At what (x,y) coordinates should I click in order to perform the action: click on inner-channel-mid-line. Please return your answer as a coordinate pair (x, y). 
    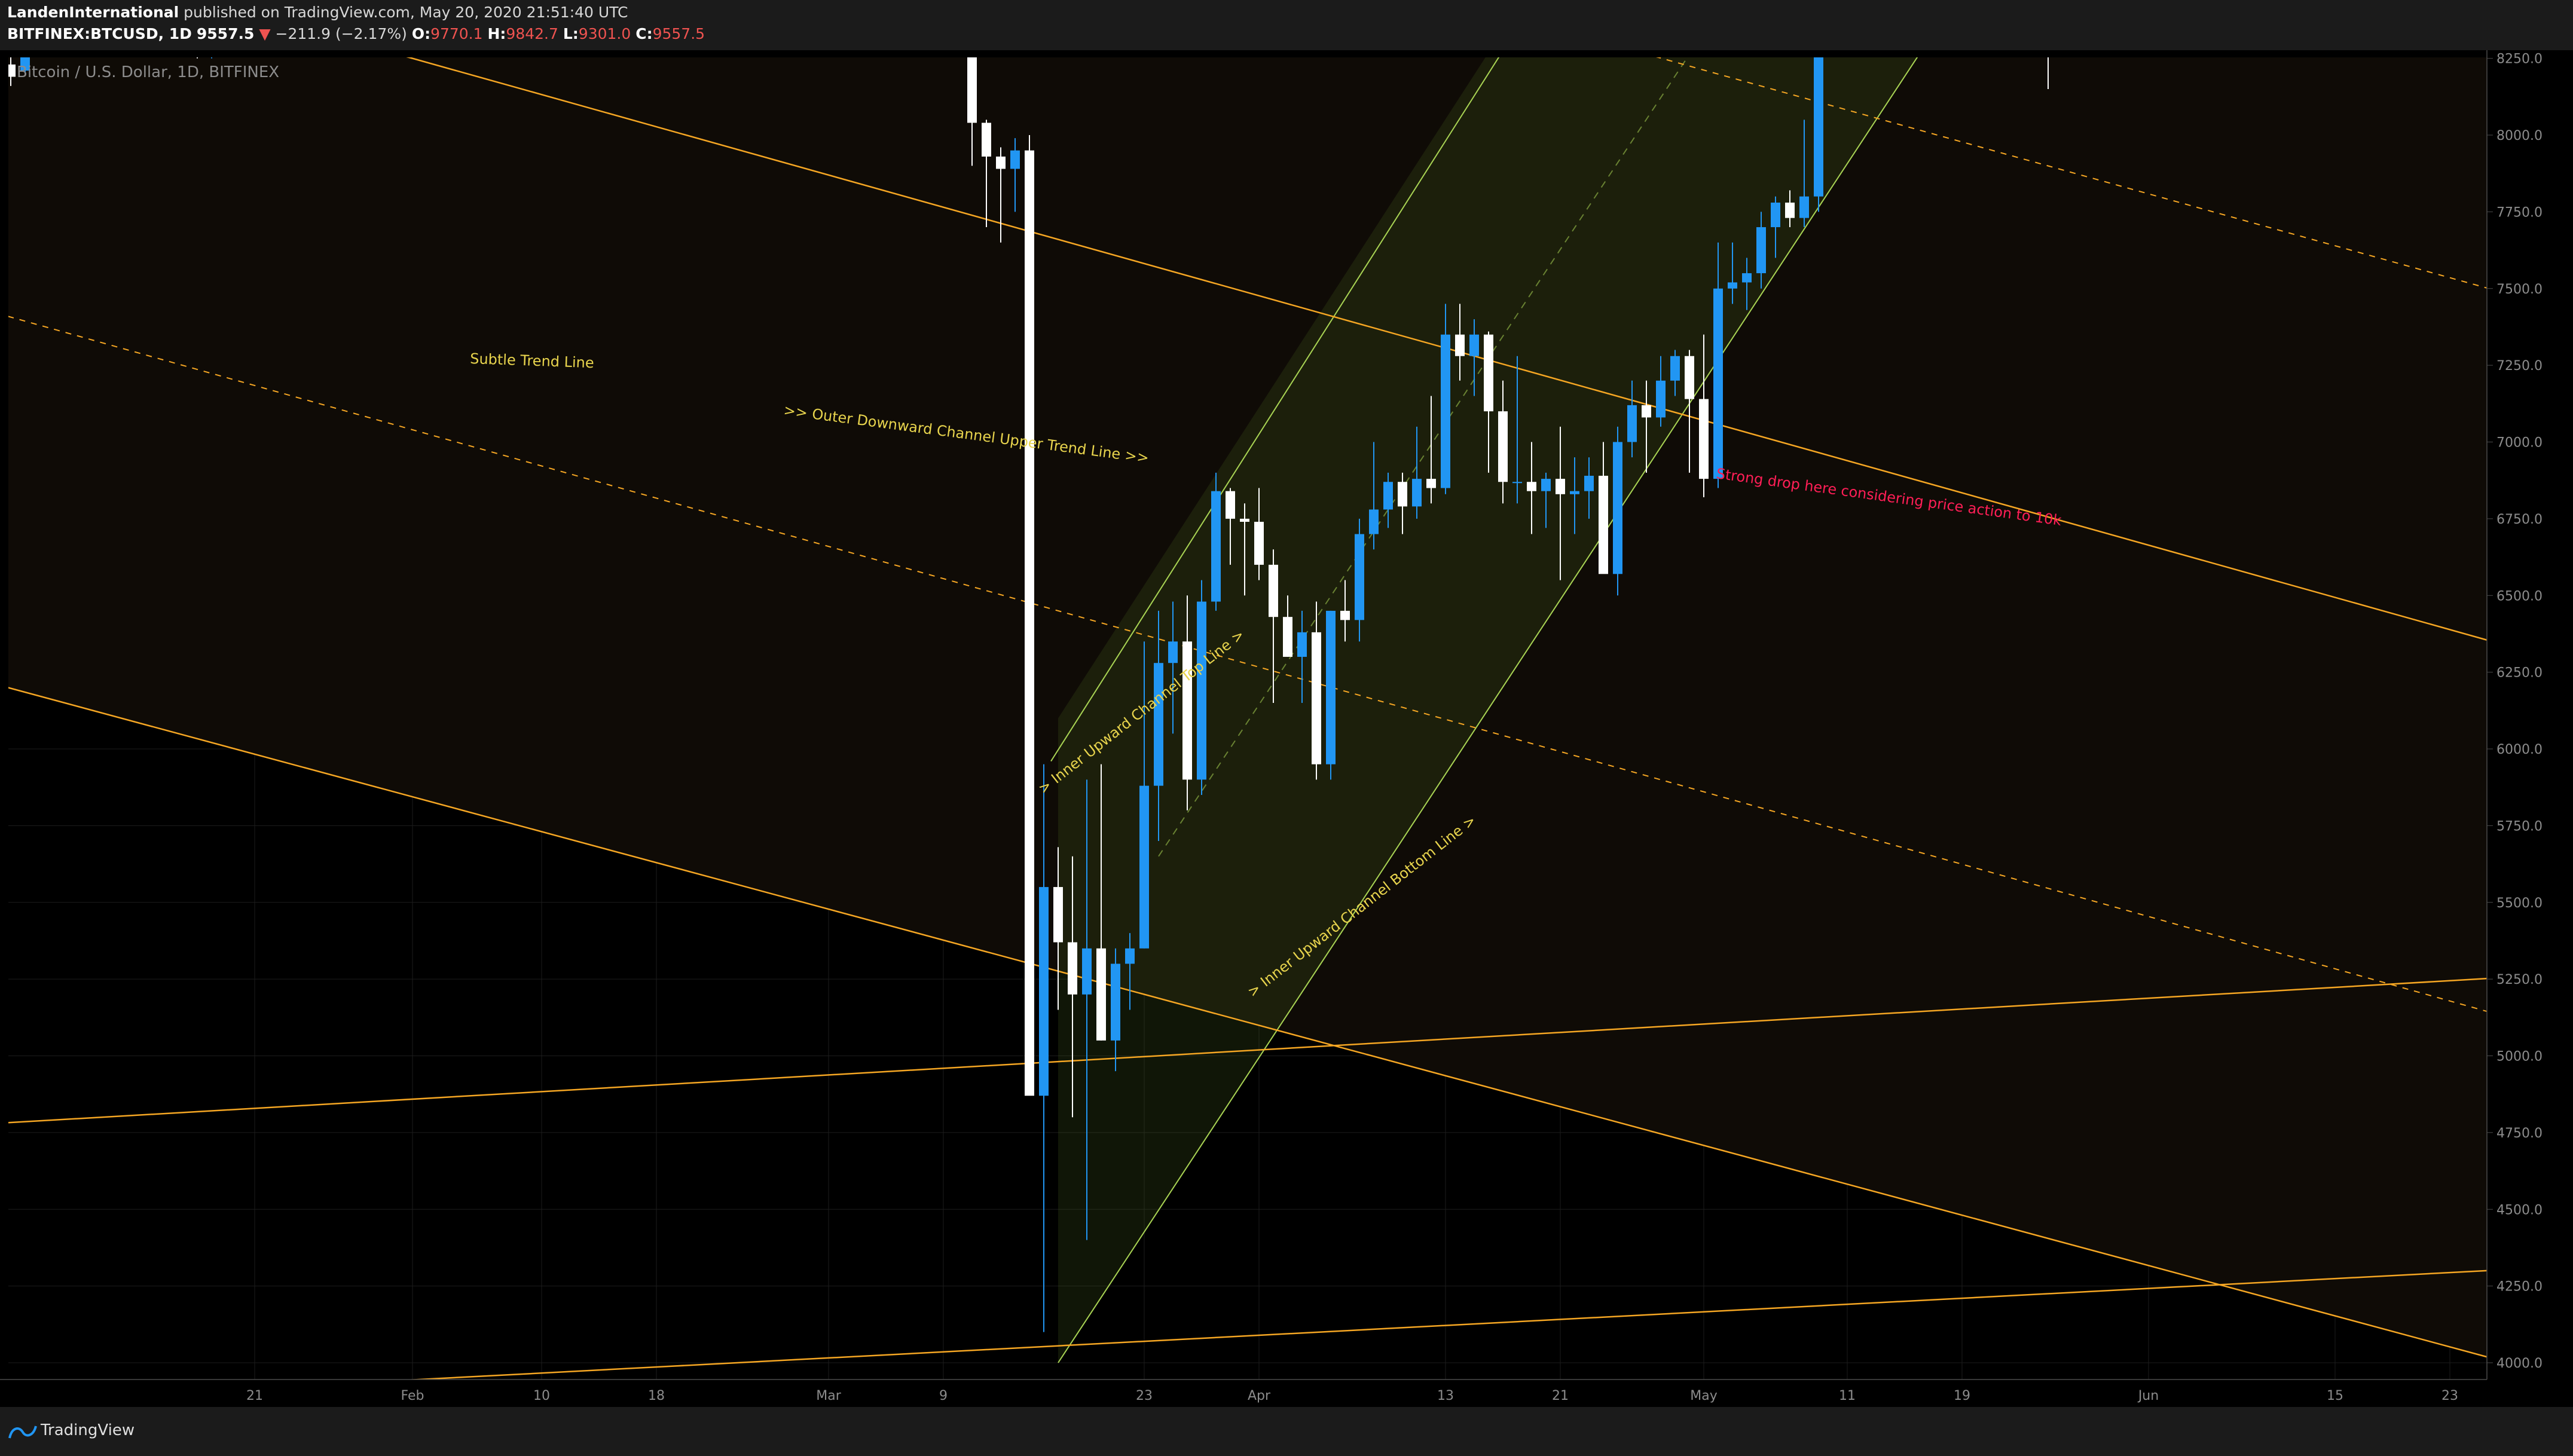
    Looking at the image, I should click on (1423, 457).